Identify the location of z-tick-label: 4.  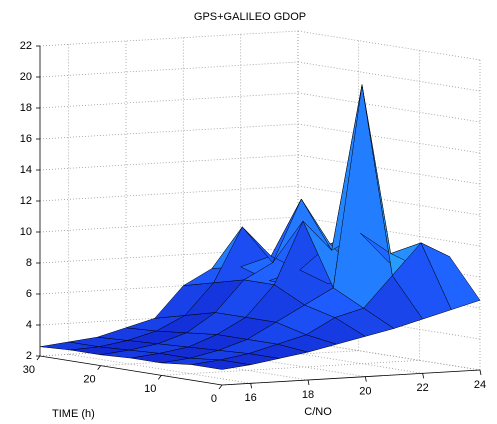
(29, 325).